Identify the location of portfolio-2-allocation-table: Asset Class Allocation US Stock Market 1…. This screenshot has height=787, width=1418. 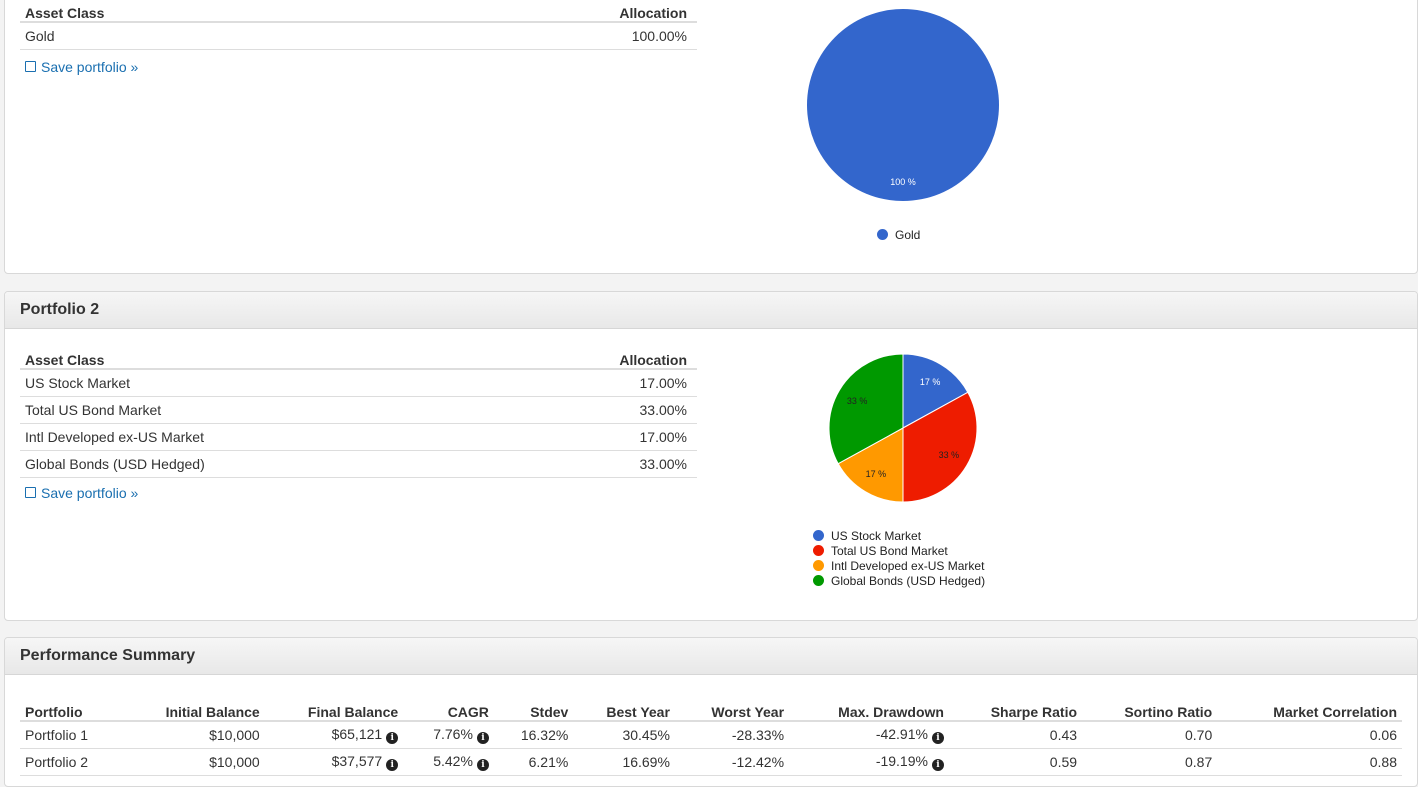
(358, 413).